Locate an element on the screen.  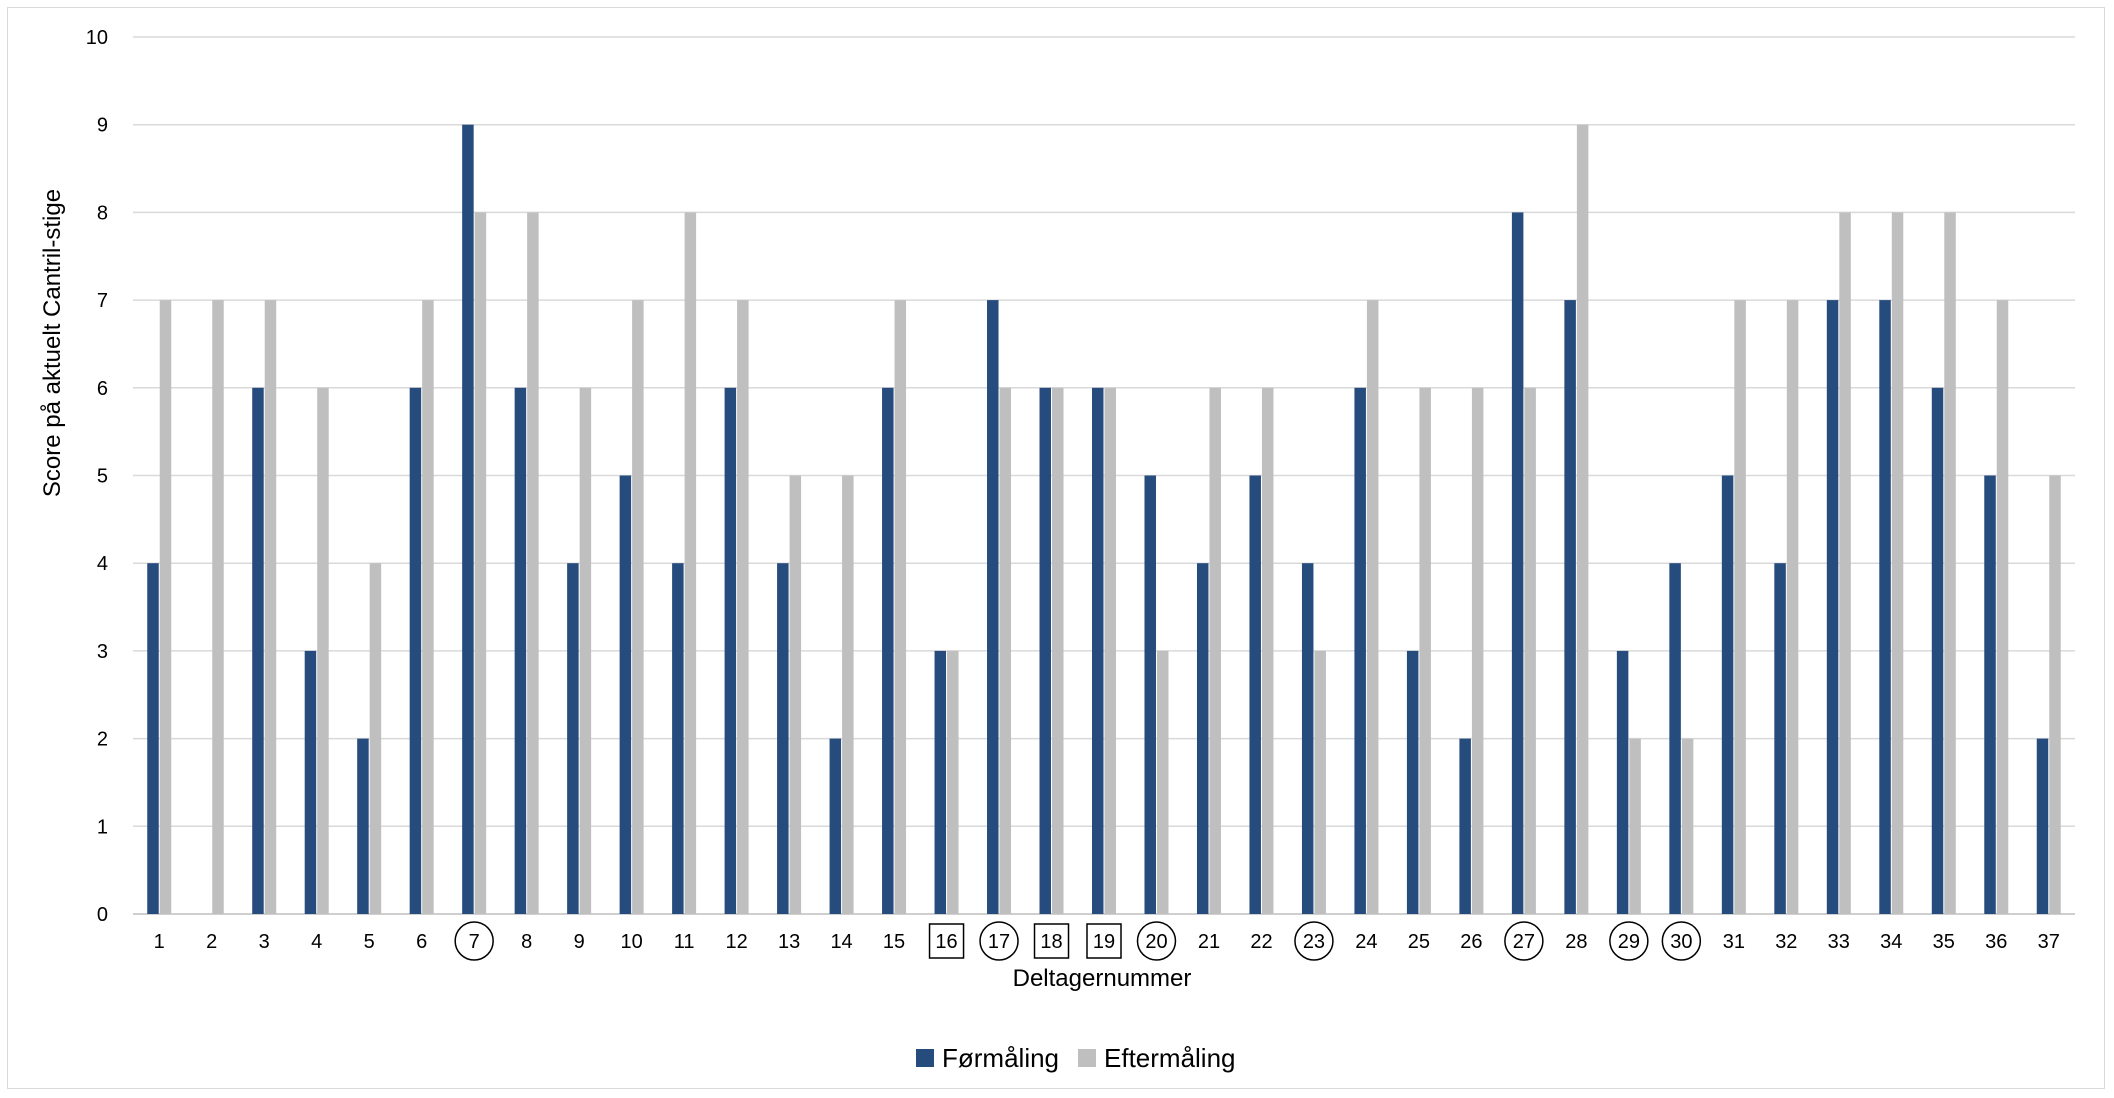
legend-swatch-formaling is located at coordinates (925, 1058).